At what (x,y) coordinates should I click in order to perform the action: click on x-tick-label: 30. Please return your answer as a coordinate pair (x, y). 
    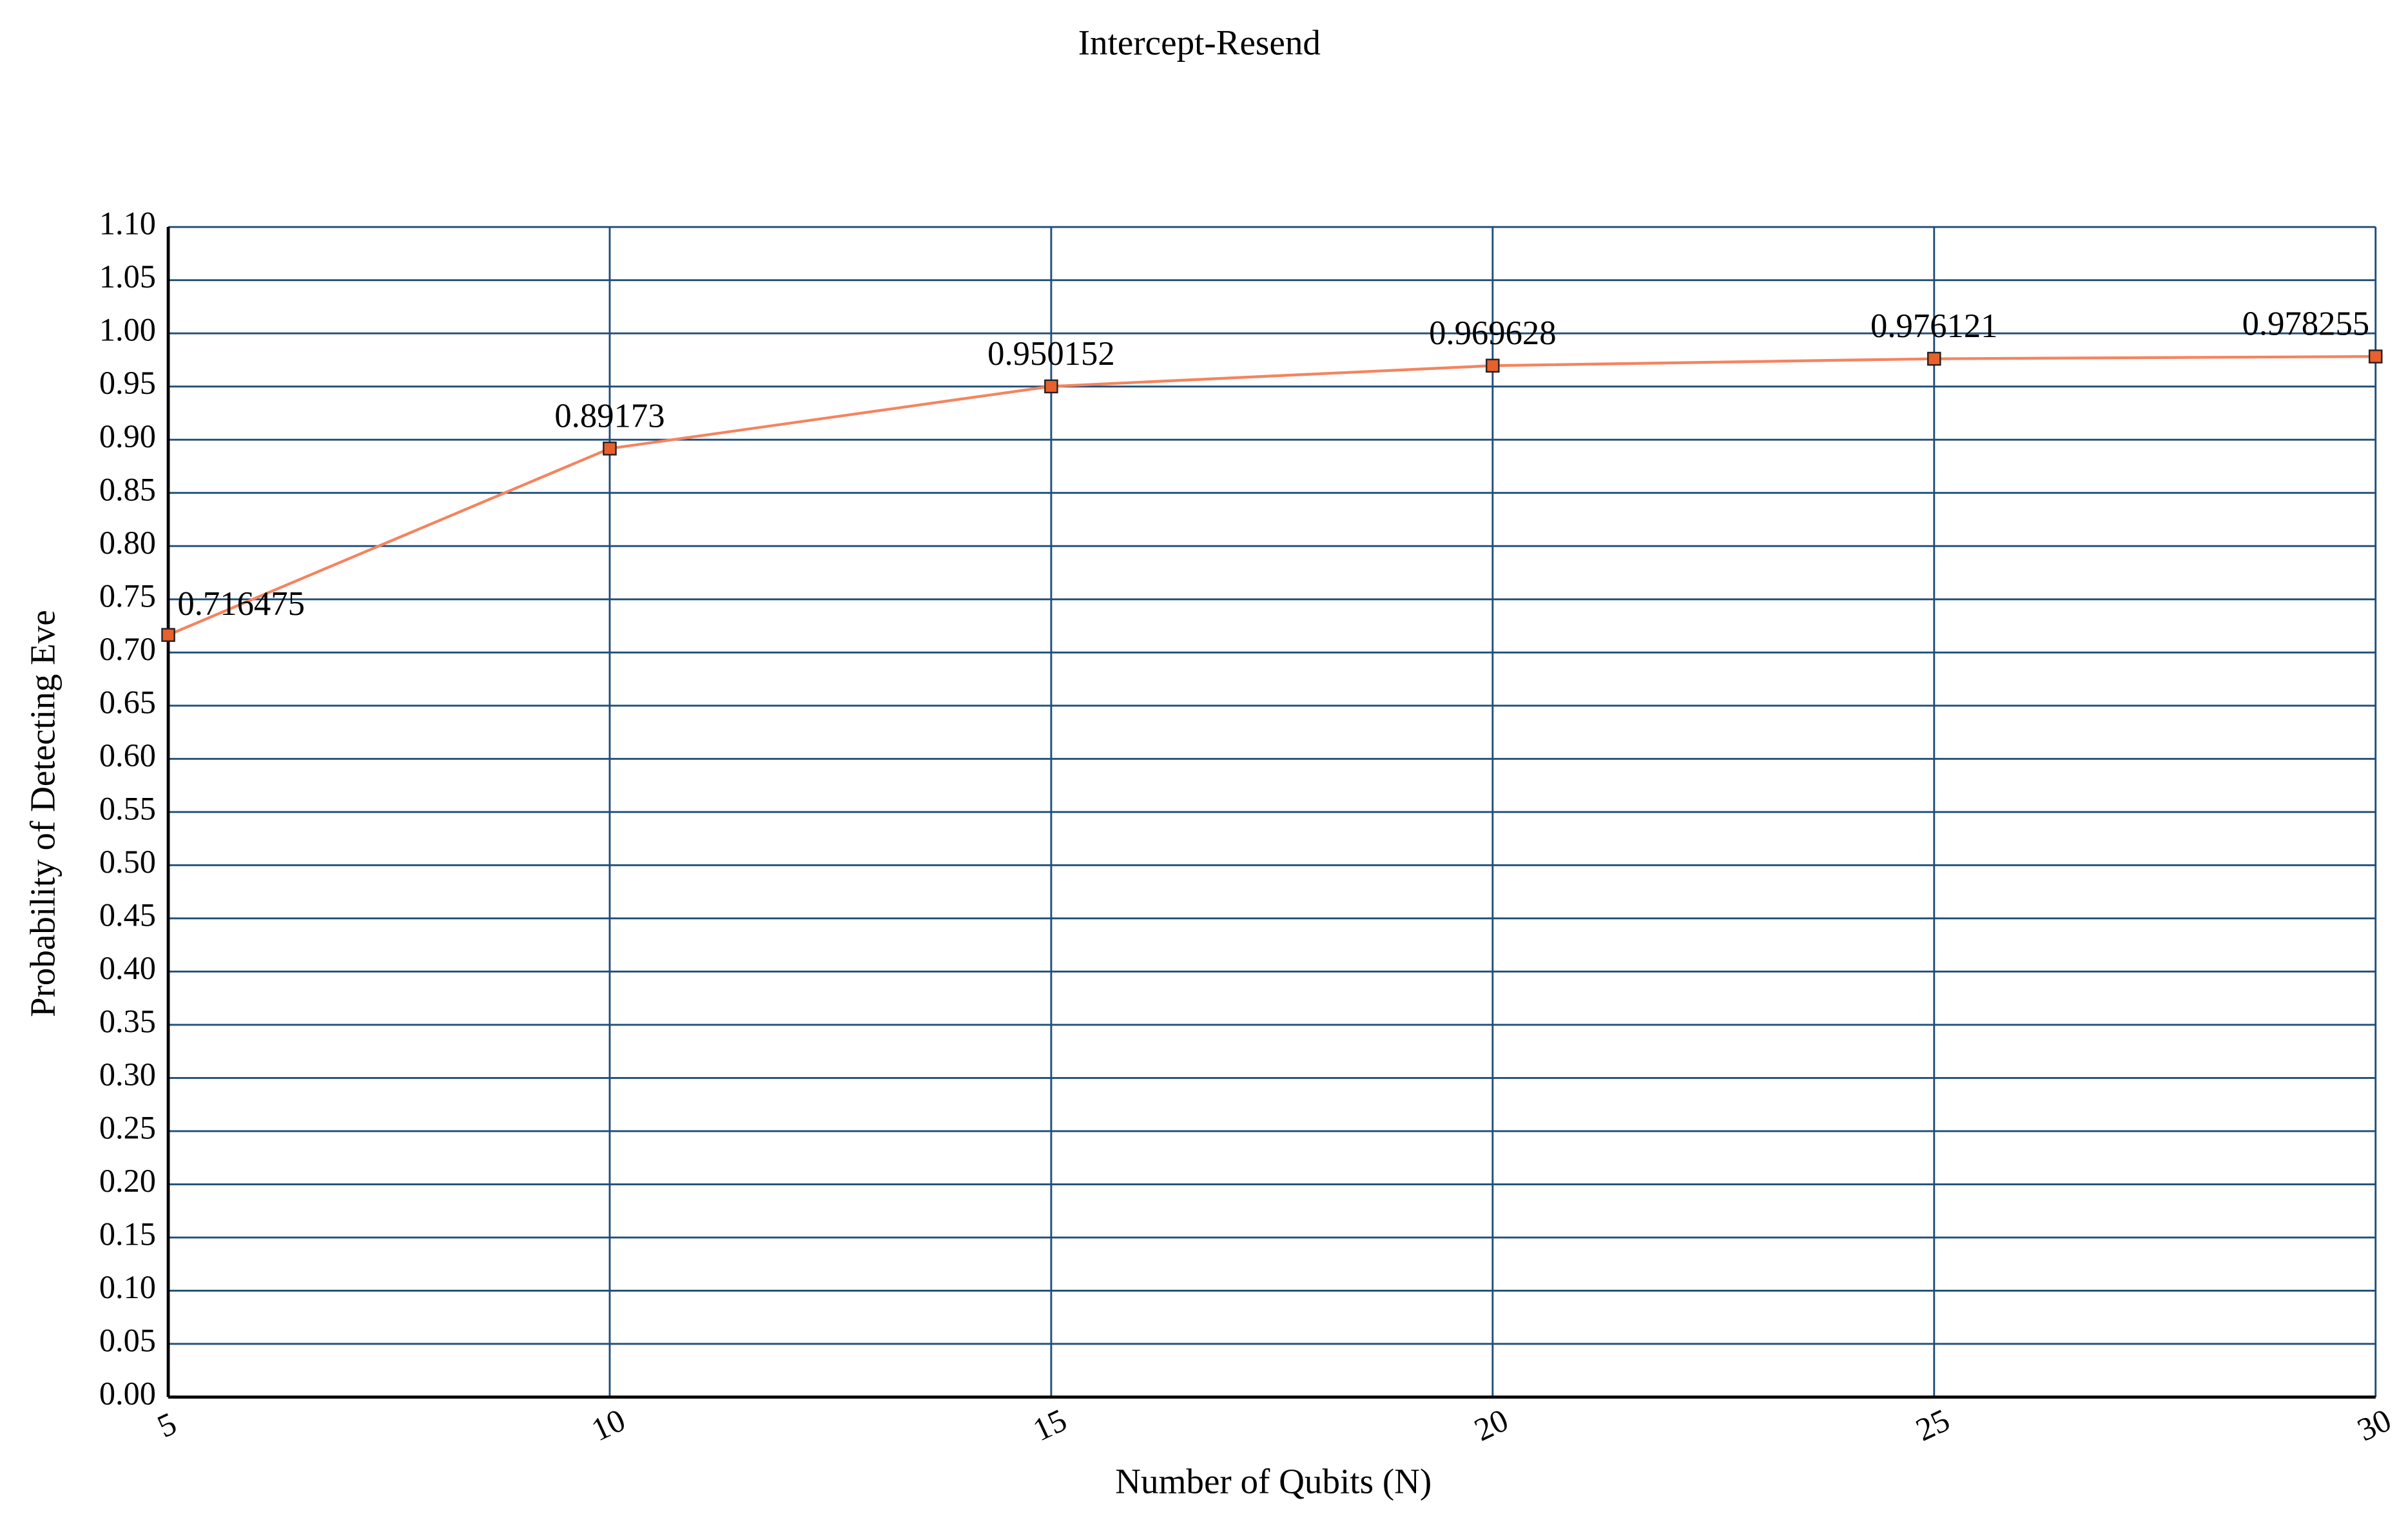
    Looking at the image, I should click on (2374, 1424).